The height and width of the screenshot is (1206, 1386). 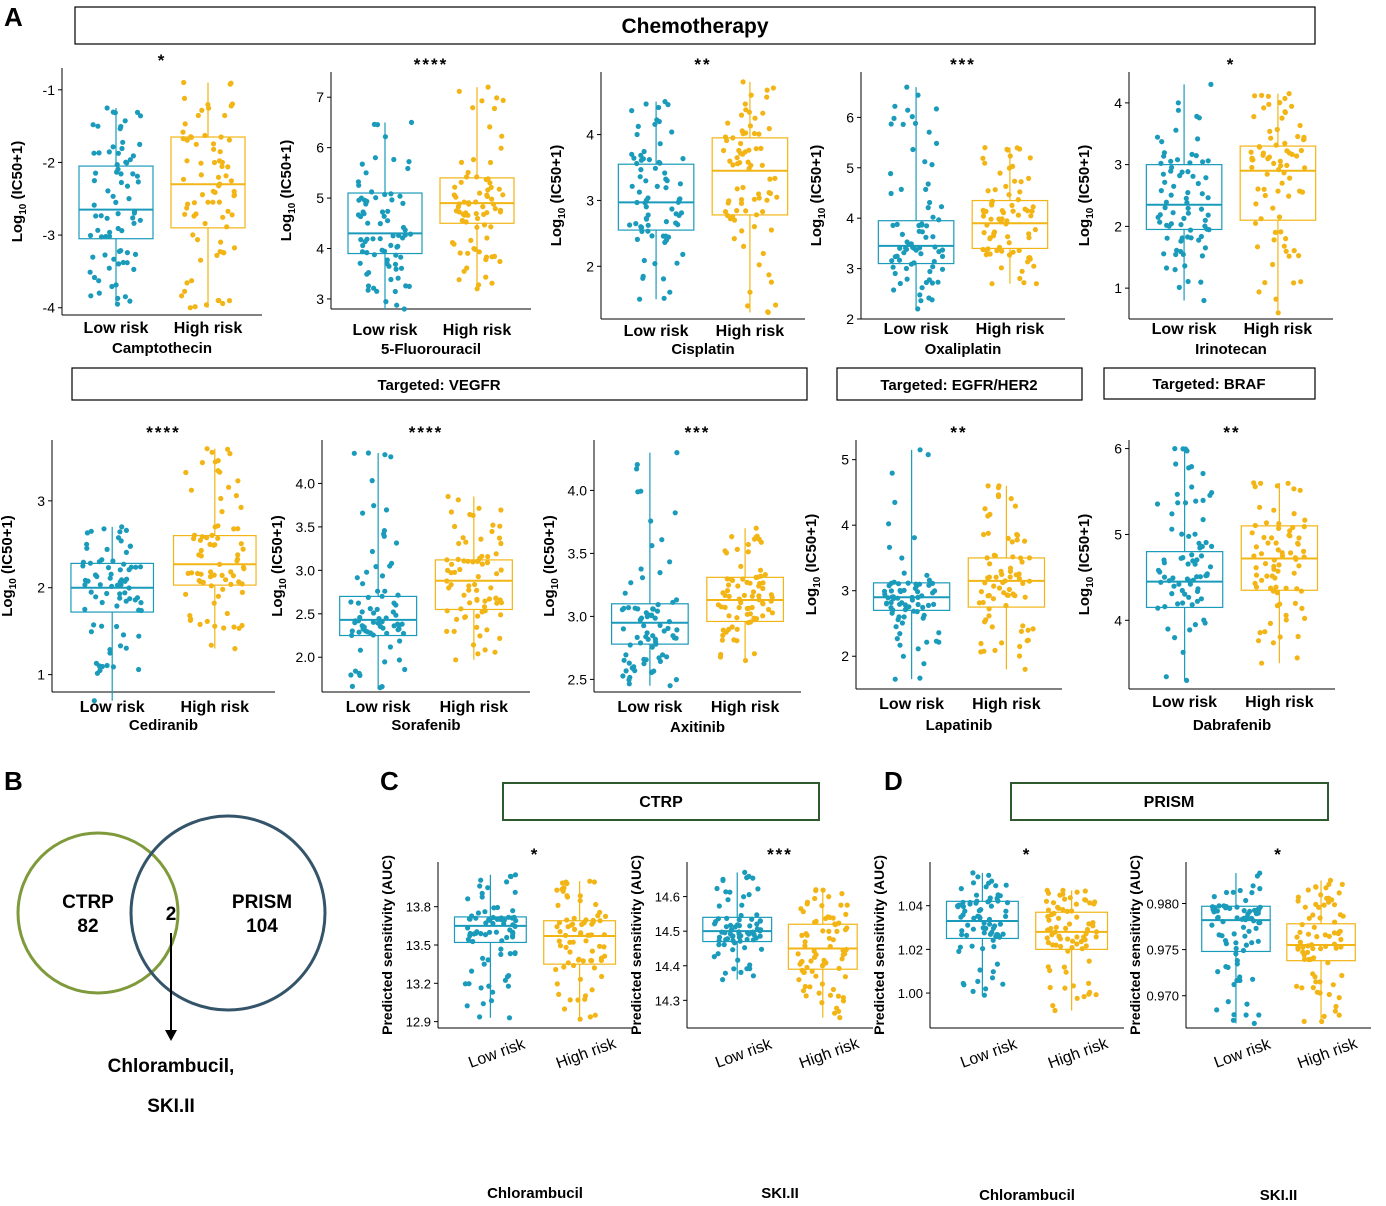 What do you see at coordinates (578, 679) in the screenshot?
I see `y-tick-label: 2.5` at bounding box center [578, 679].